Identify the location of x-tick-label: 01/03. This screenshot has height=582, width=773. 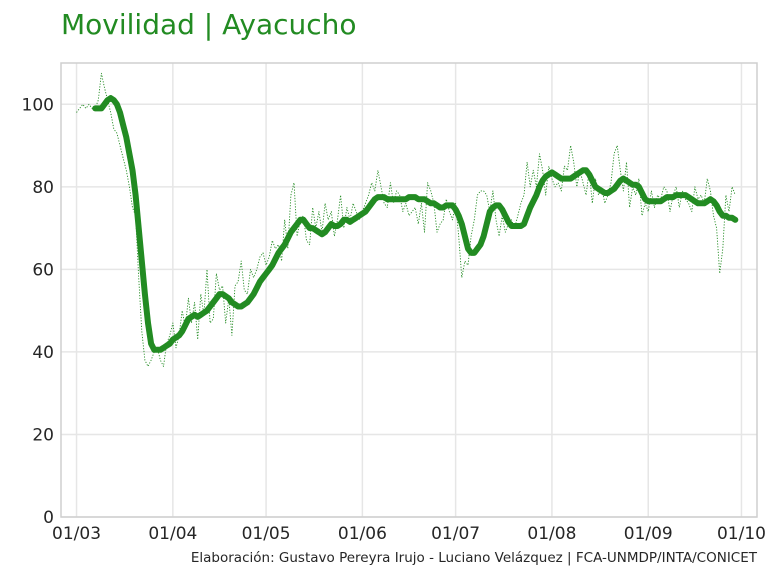
(76, 534).